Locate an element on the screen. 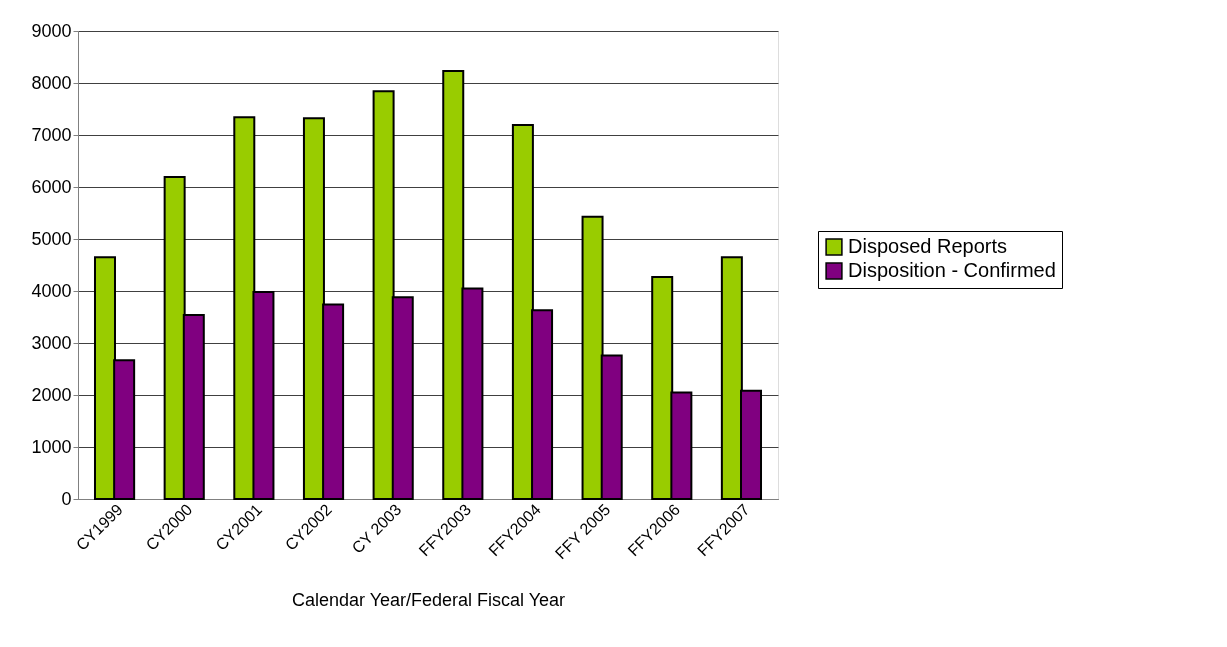  y-tick-label: 2000 is located at coordinates (51, 394).